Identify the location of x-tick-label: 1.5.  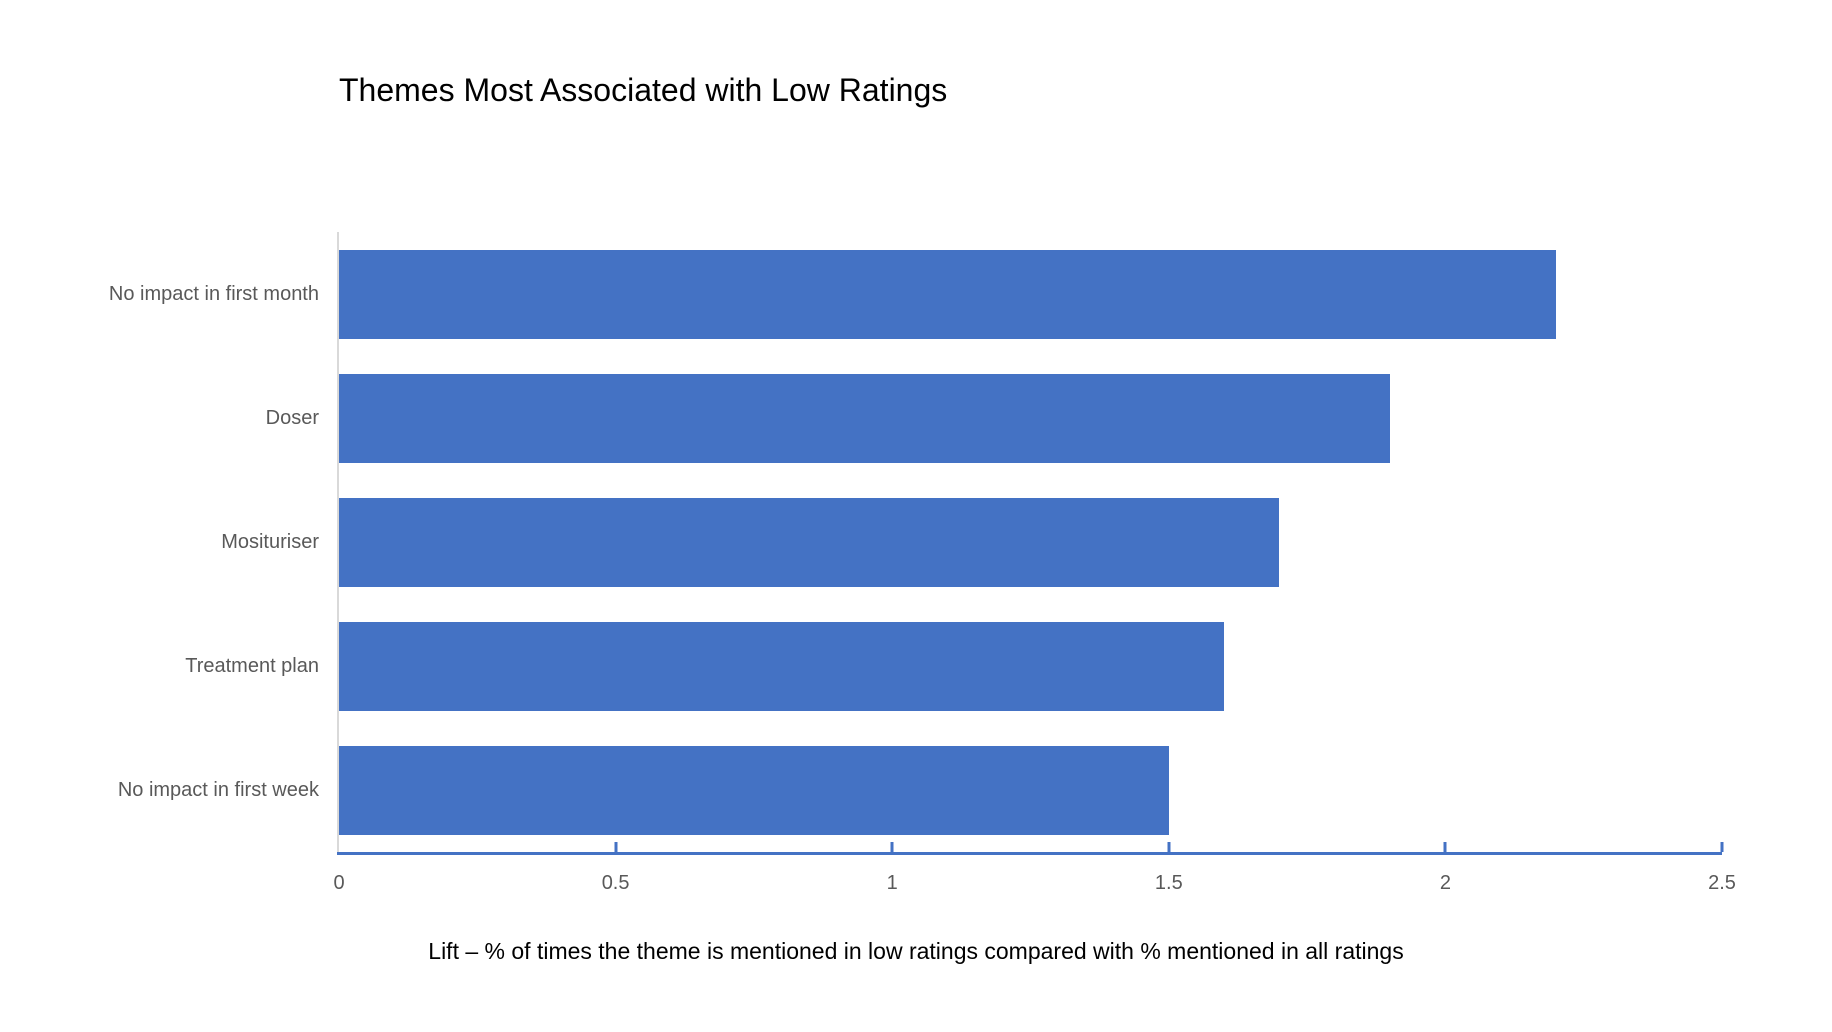
(1168, 883).